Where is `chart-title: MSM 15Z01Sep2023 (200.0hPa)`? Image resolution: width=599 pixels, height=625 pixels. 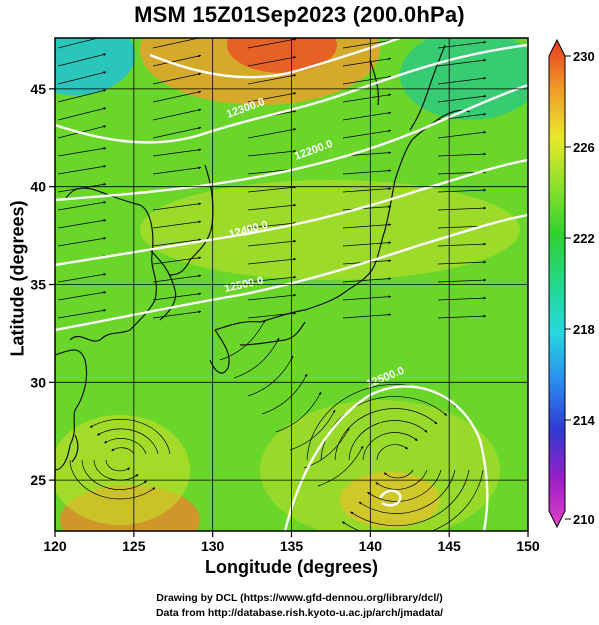 chart-title: MSM 15Z01Sep2023 (200.0hPa) is located at coordinates (299, 14).